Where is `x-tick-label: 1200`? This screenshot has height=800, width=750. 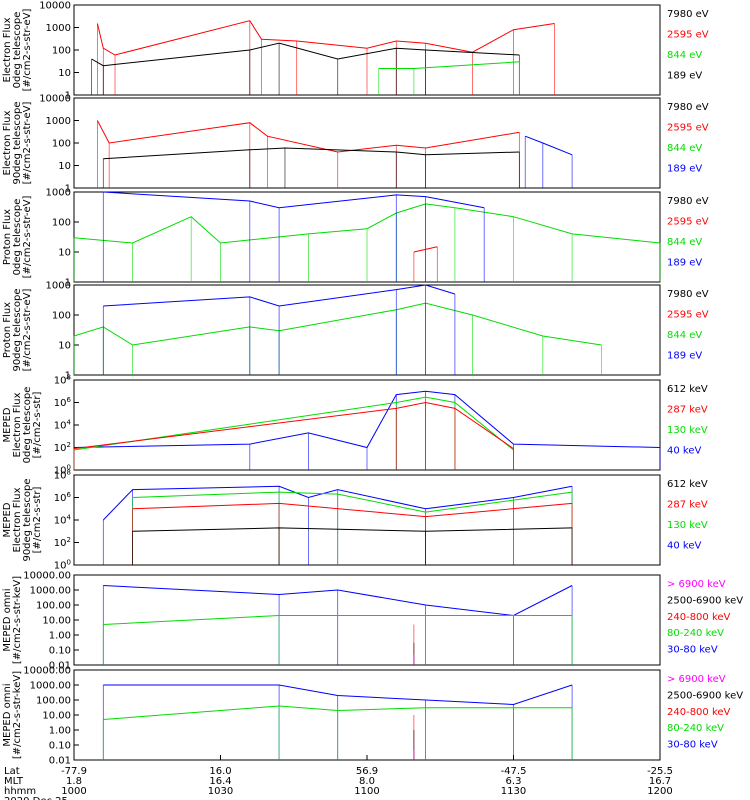 x-tick-label: 1200 is located at coordinates (659, 791).